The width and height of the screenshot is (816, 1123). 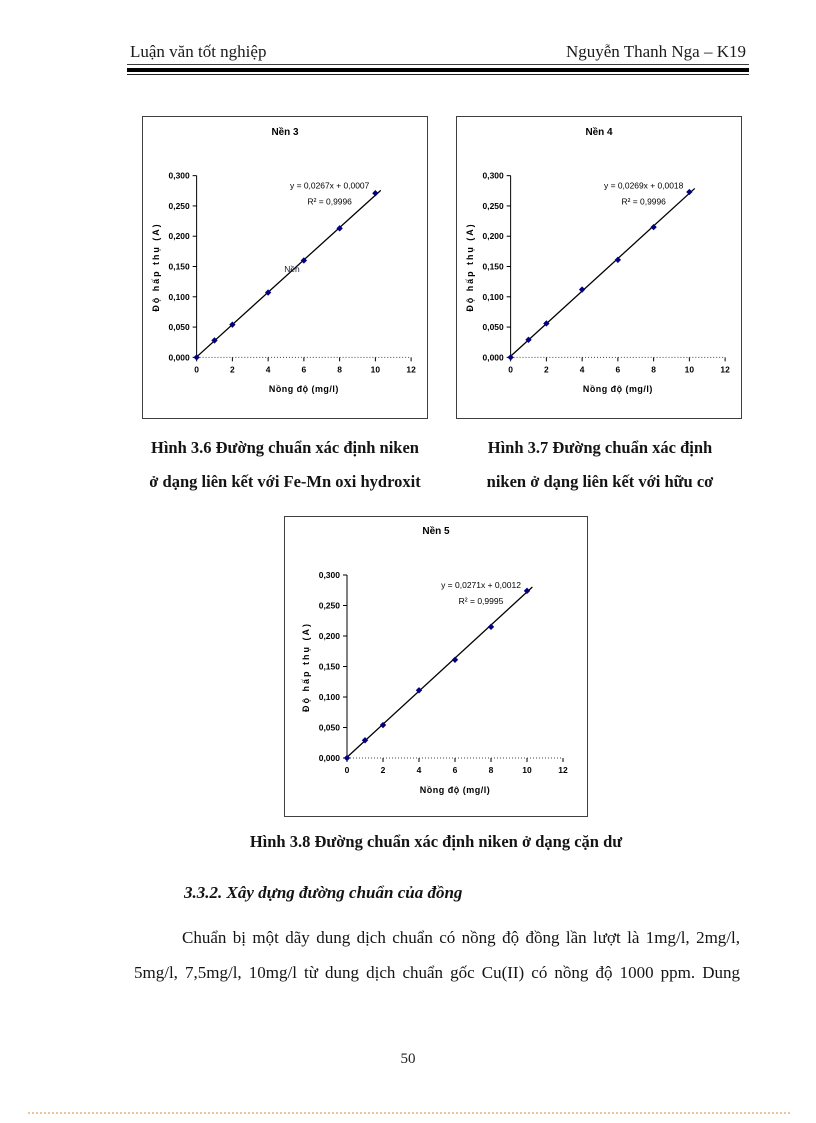 I want to click on equation-label: y = 0,0267x + 0,0007, so click(x=330, y=186).